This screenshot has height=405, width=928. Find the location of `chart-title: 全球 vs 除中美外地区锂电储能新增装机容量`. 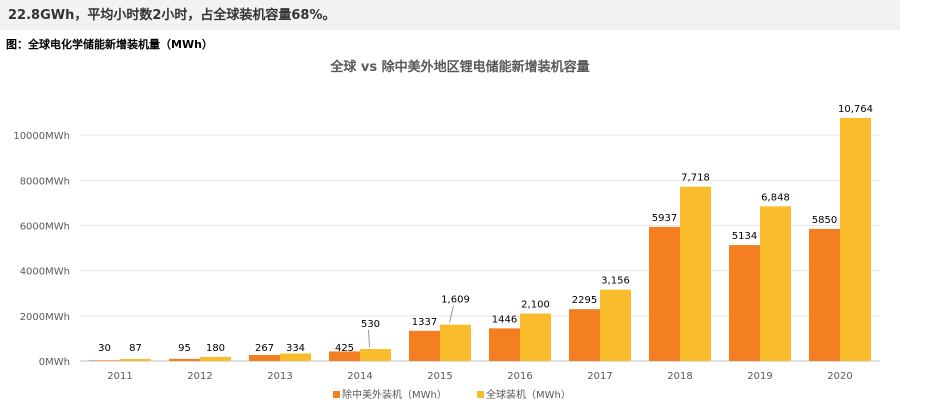

chart-title: 全球 vs 除中美外地区锂电储能新增装机容量 is located at coordinates (459, 67).